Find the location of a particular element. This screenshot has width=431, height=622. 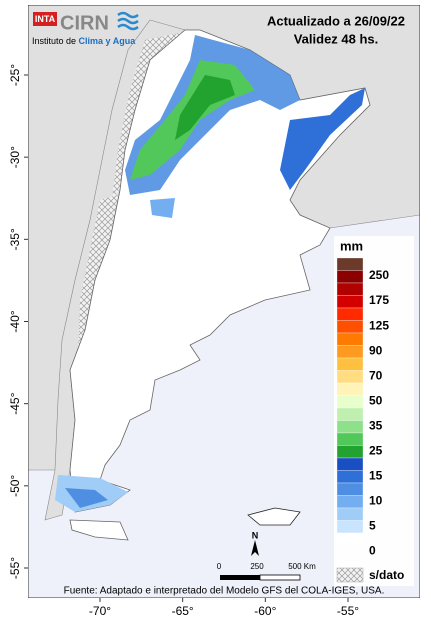

lat-tick-label: -25° is located at coordinates (15, 75).